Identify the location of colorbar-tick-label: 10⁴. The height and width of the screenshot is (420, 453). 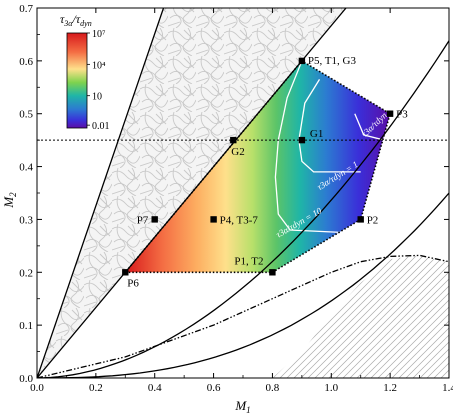
(99, 65).